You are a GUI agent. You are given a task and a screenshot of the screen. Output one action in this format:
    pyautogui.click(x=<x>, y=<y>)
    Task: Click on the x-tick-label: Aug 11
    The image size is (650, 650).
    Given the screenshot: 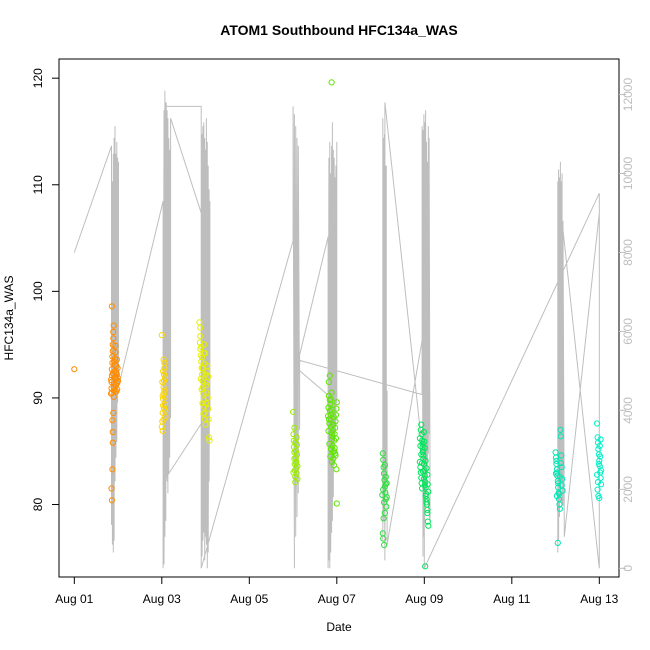 What is the action you would take?
    pyautogui.click(x=511, y=599)
    